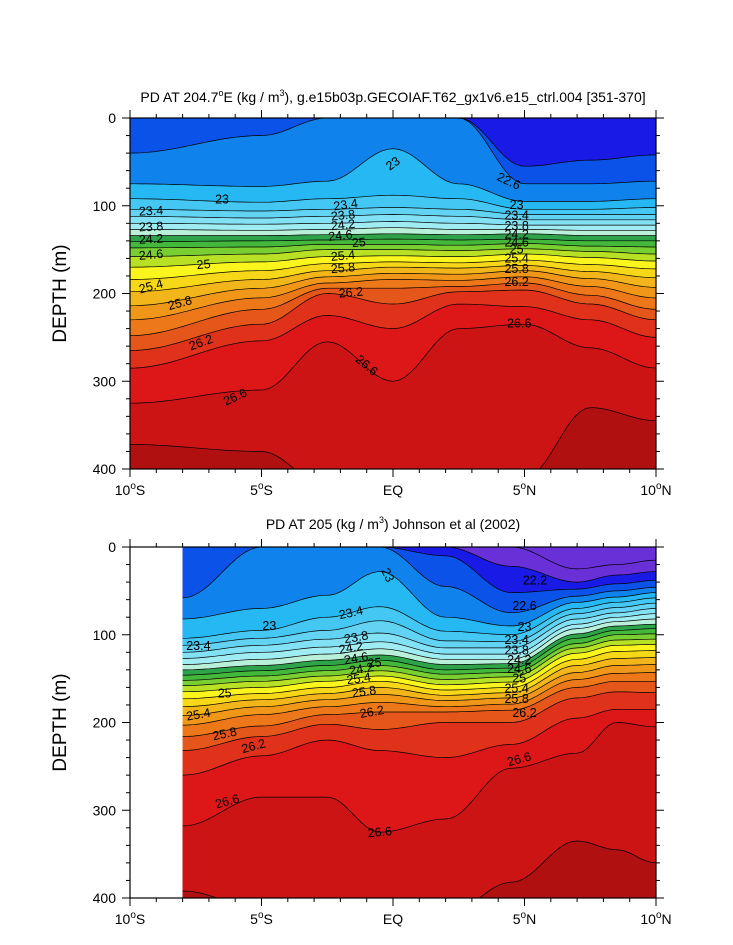 This screenshot has height=945, width=733. I want to click on contour-line-23.0, so click(419, 599).